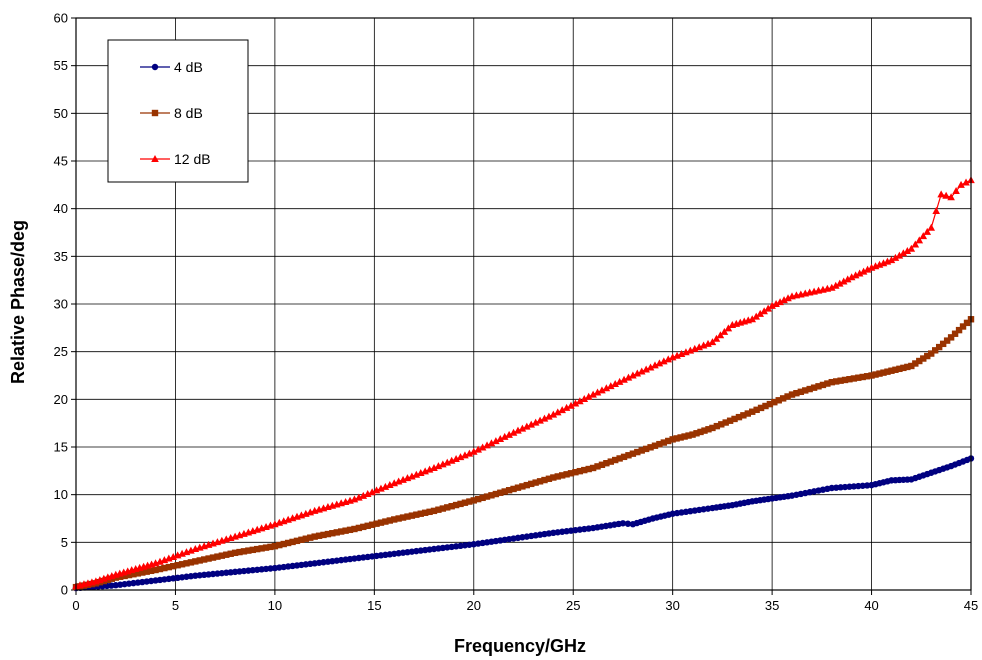  I want to click on legend-item: 12 dB, so click(175, 159).